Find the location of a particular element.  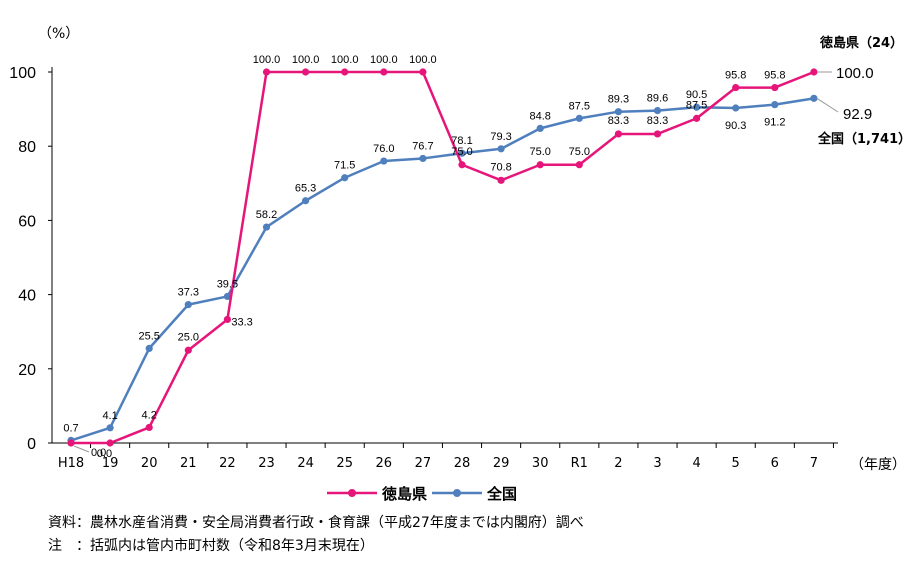

x-tick-label: 30 is located at coordinates (540, 463).